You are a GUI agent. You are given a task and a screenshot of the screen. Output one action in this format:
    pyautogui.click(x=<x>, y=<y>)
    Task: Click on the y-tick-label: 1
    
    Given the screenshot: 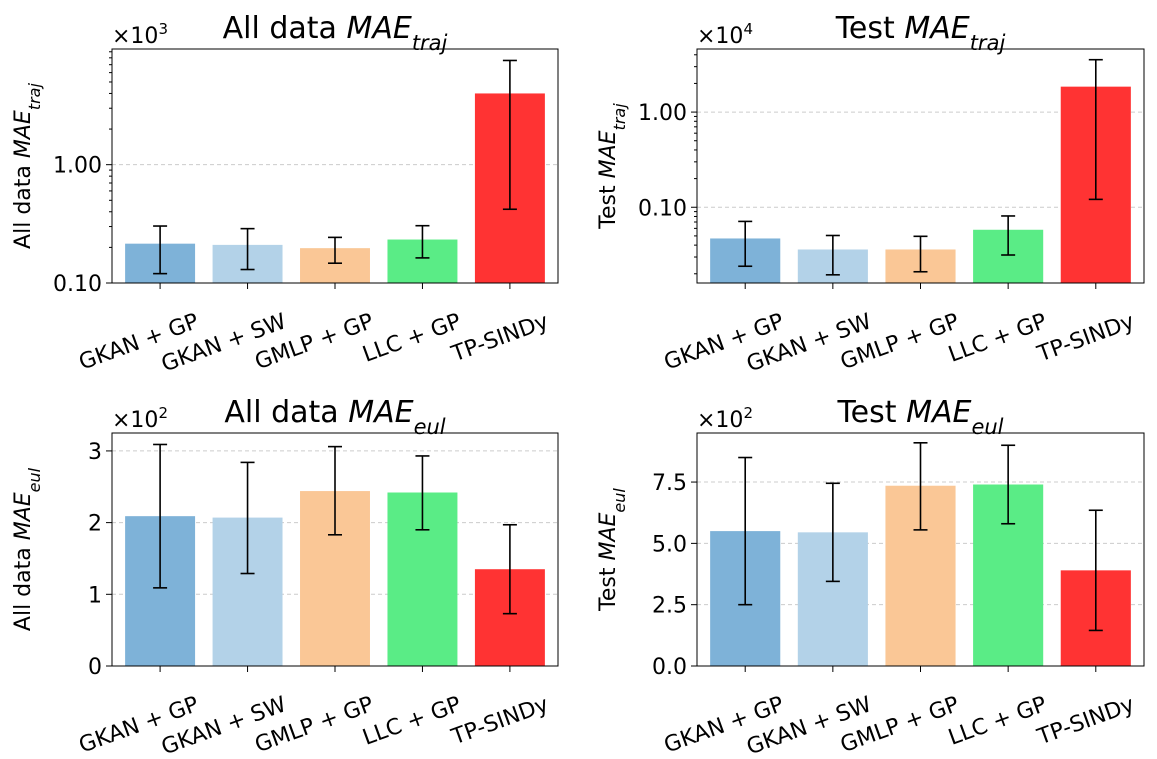 What is the action you would take?
    pyautogui.click(x=95, y=595)
    